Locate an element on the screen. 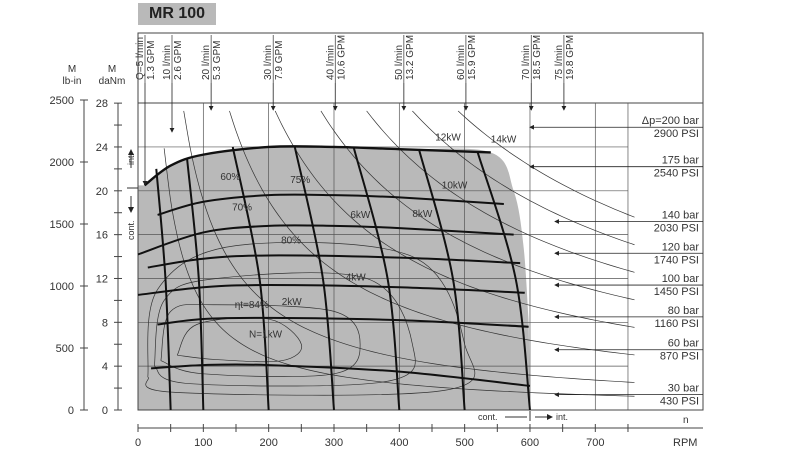 Image resolution: width=800 pixels, height=450 pixels. cont-text: cont. is located at coordinates (131, 230).